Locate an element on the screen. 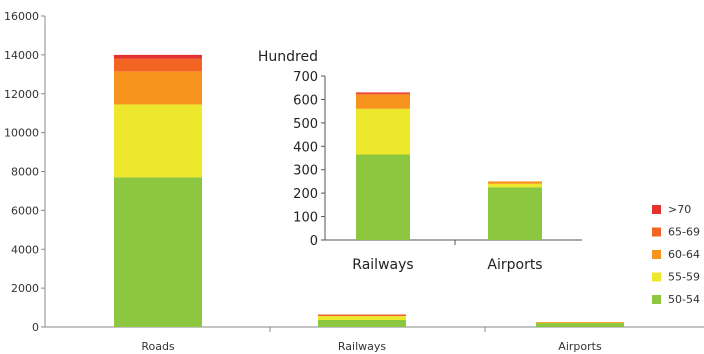 The height and width of the screenshot is (354, 704). inset-y-tick-label: 600 is located at coordinates (305, 100).